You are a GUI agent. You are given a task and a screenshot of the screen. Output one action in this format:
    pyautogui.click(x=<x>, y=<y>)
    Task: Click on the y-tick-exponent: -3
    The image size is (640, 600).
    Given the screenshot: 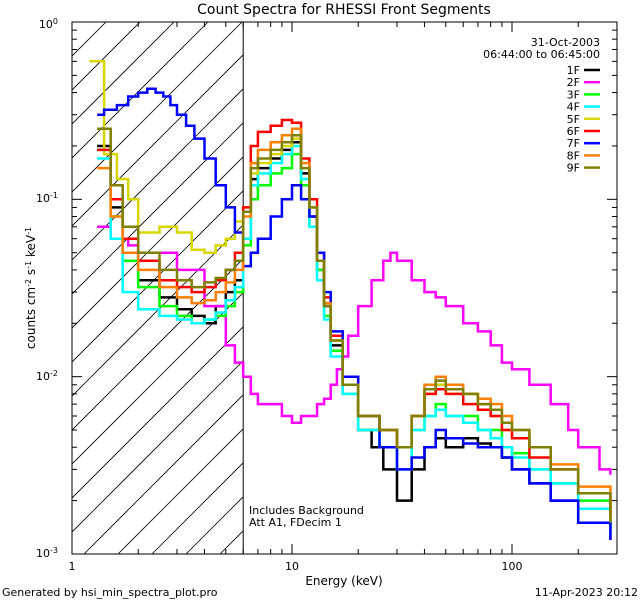 What is the action you would take?
    pyautogui.click(x=54, y=550)
    